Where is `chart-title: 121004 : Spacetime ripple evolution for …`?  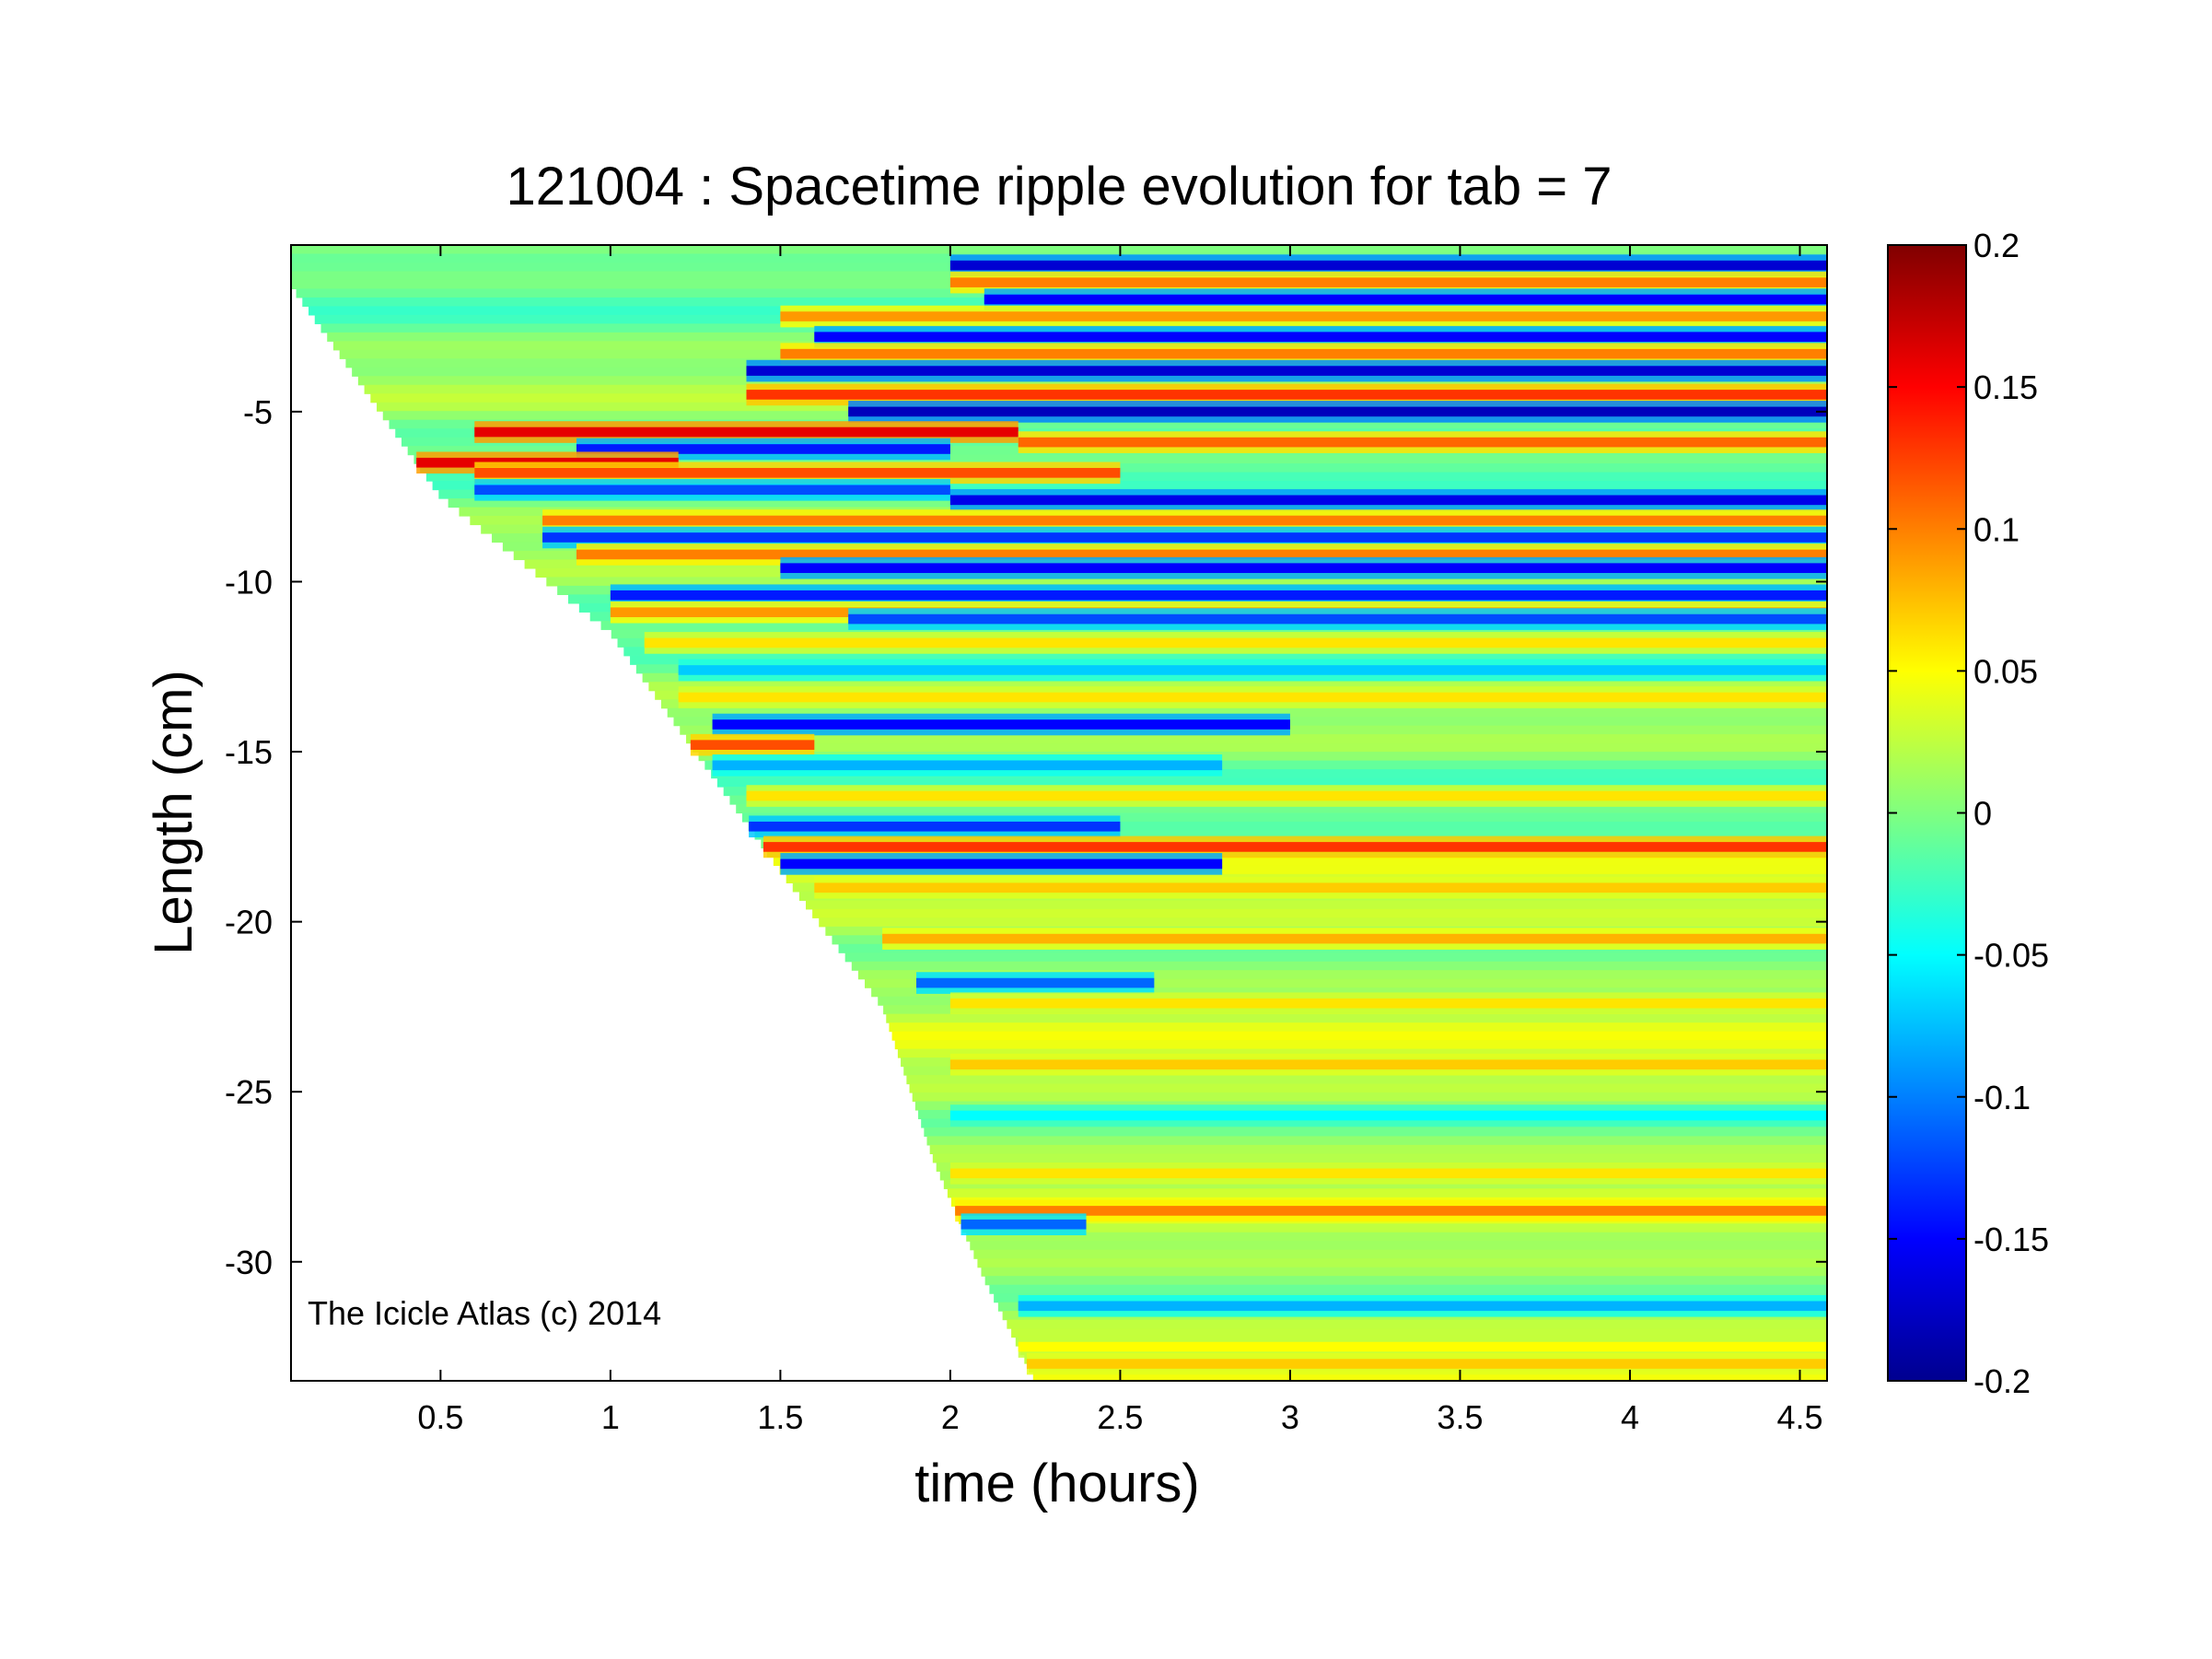
chart-title: 121004 : Spacetime ripple evolution for … is located at coordinates (1059, 186).